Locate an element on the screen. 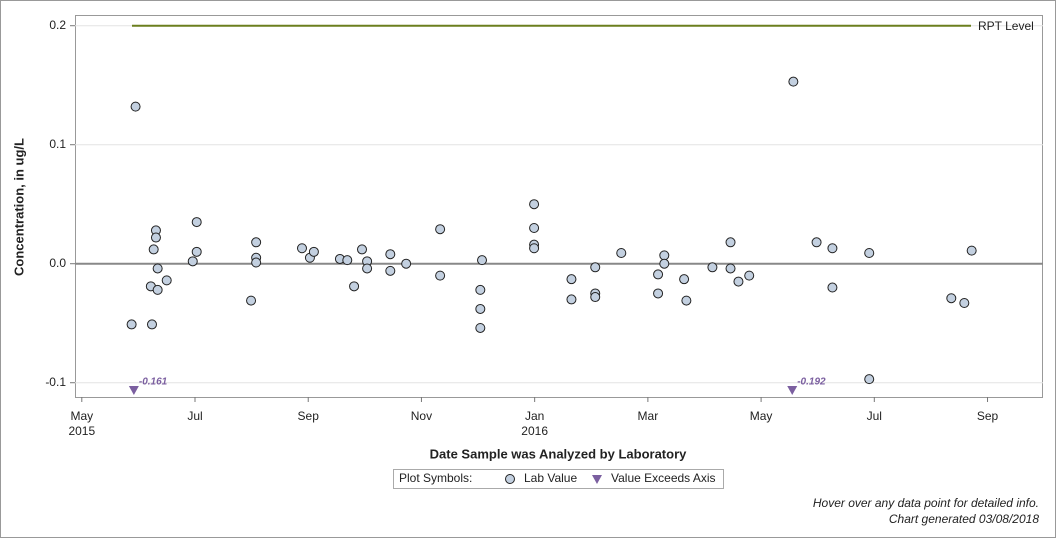 This screenshot has width=1056, height=538. legend-title: Plot Symbols: is located at coordinates (435, 478).